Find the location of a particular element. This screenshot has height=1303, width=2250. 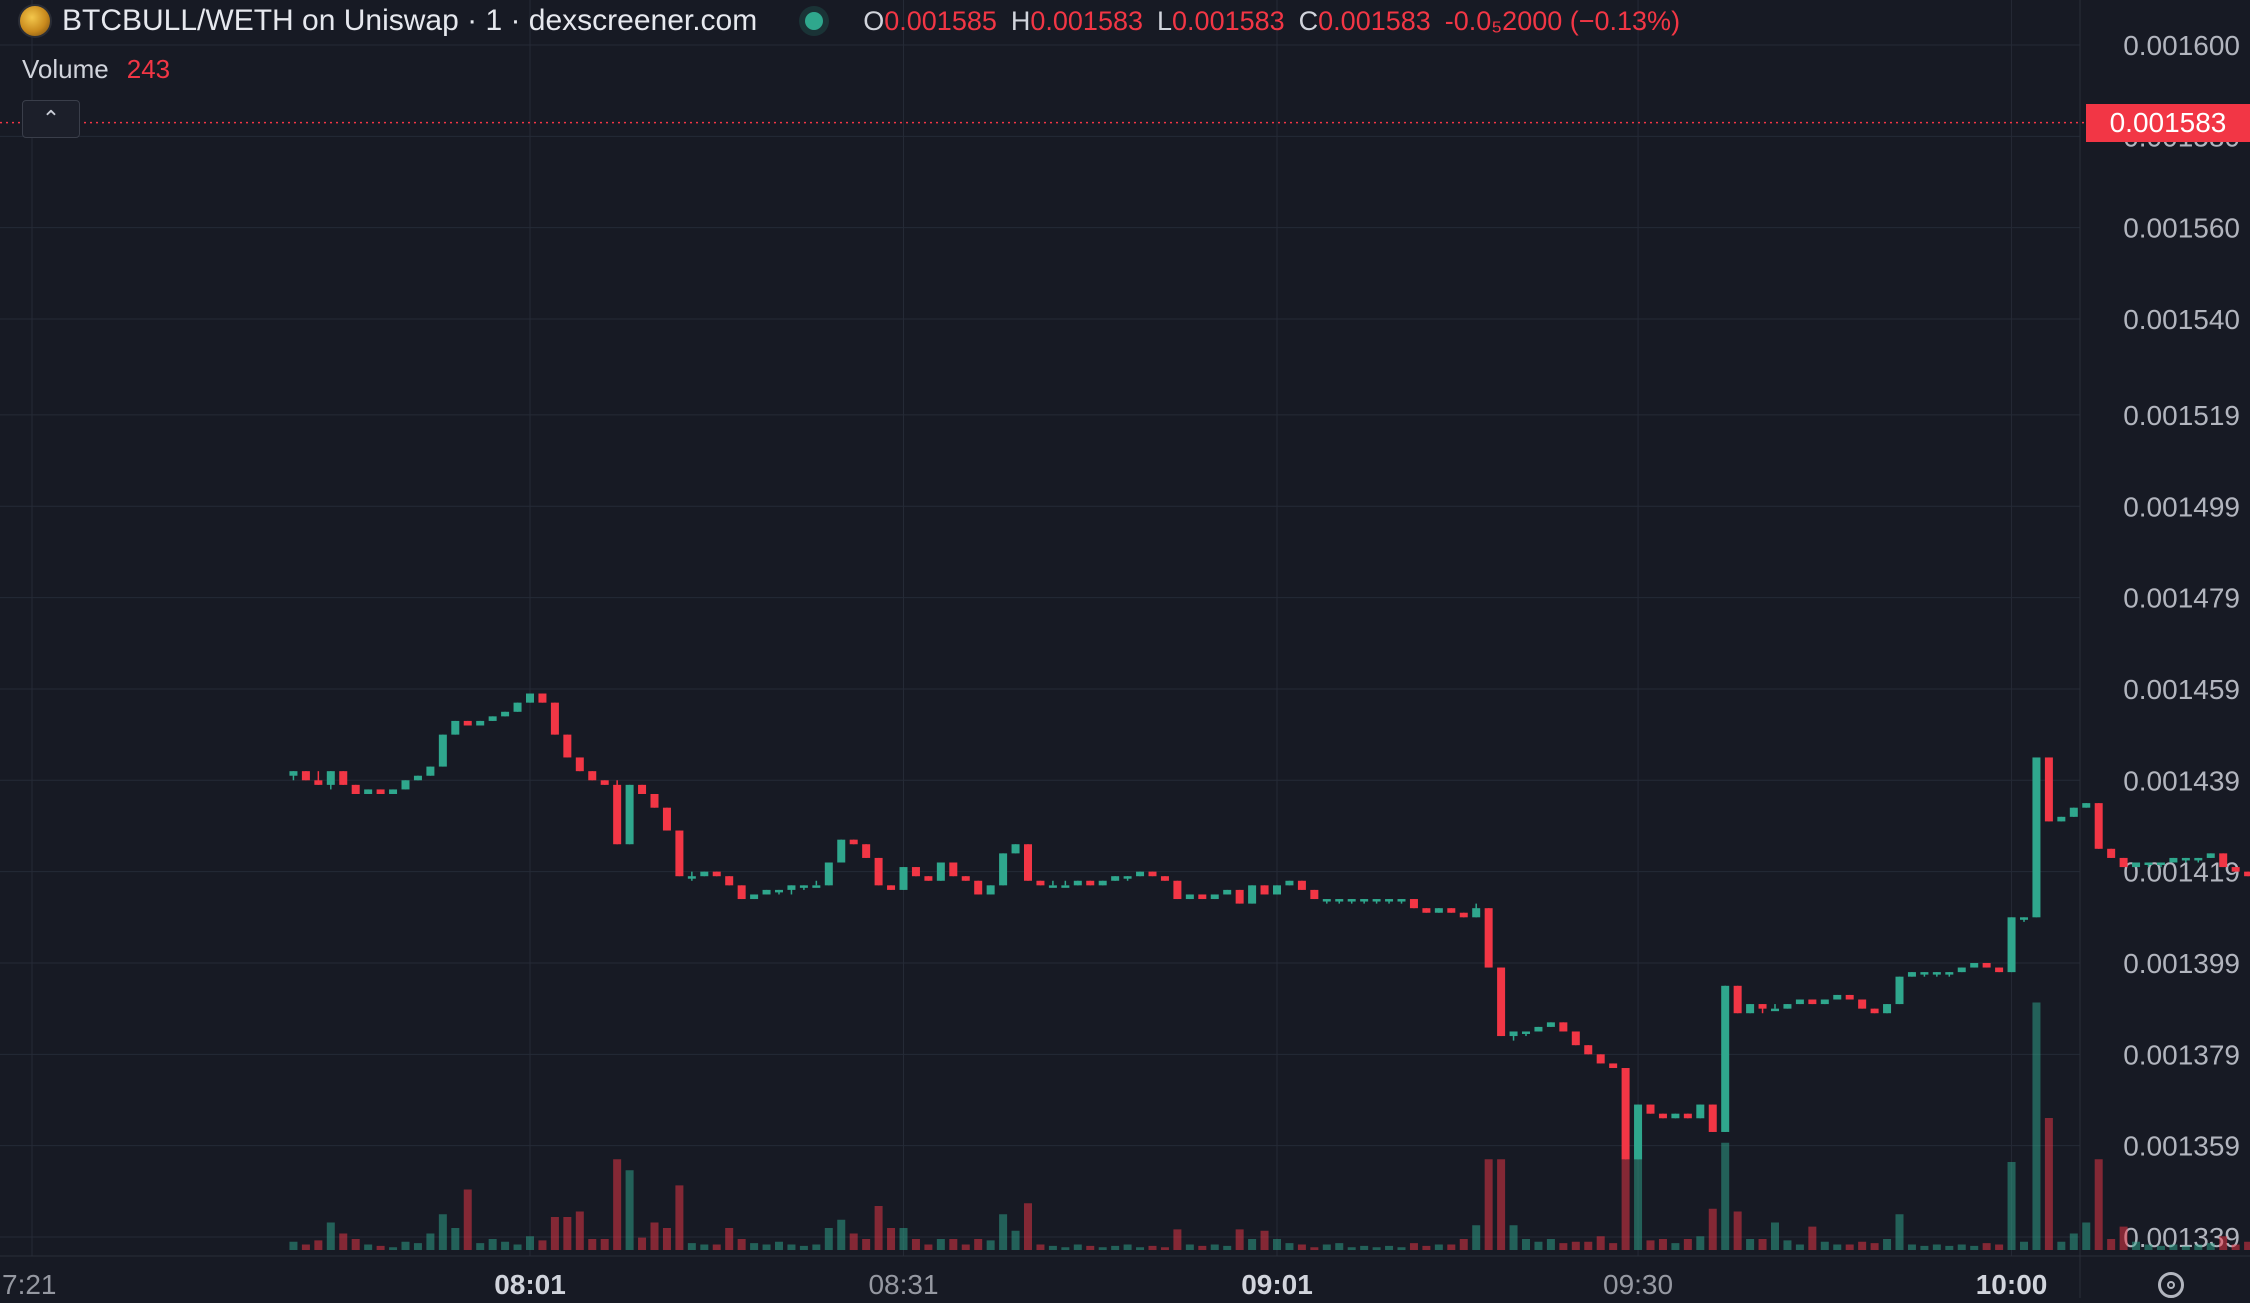

x-tick-label: 10:00 is located at coordinates (2012, 1283).